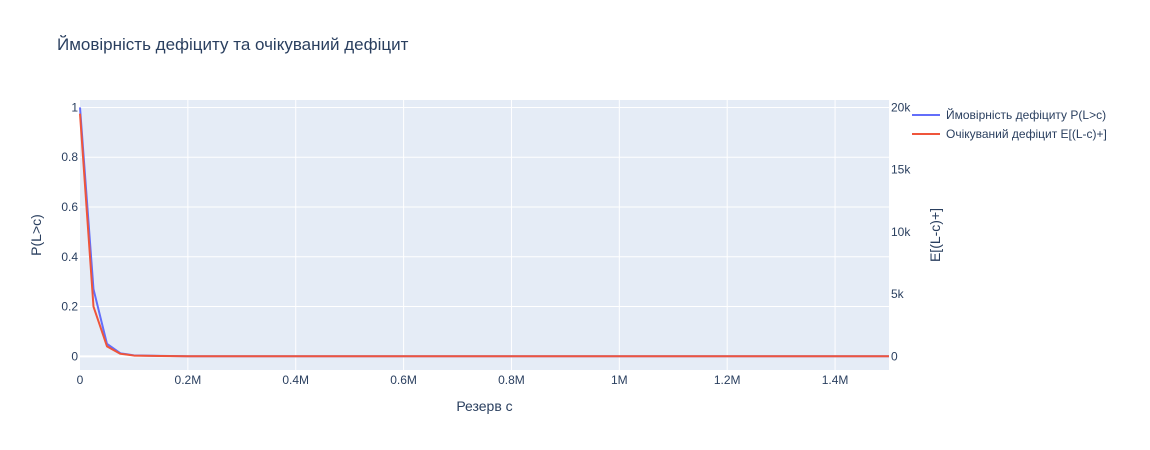 The height and width of the screenshot is (450, 1150). I want to click on x-axis-title: Резерв c, so click(484, 406).